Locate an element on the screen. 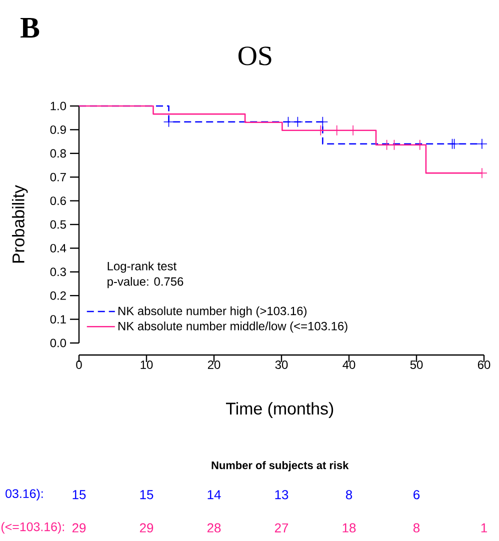 This screenshot has width=499, height=541. y-tick-label: 0.4 is located at coordinates (58, 248).